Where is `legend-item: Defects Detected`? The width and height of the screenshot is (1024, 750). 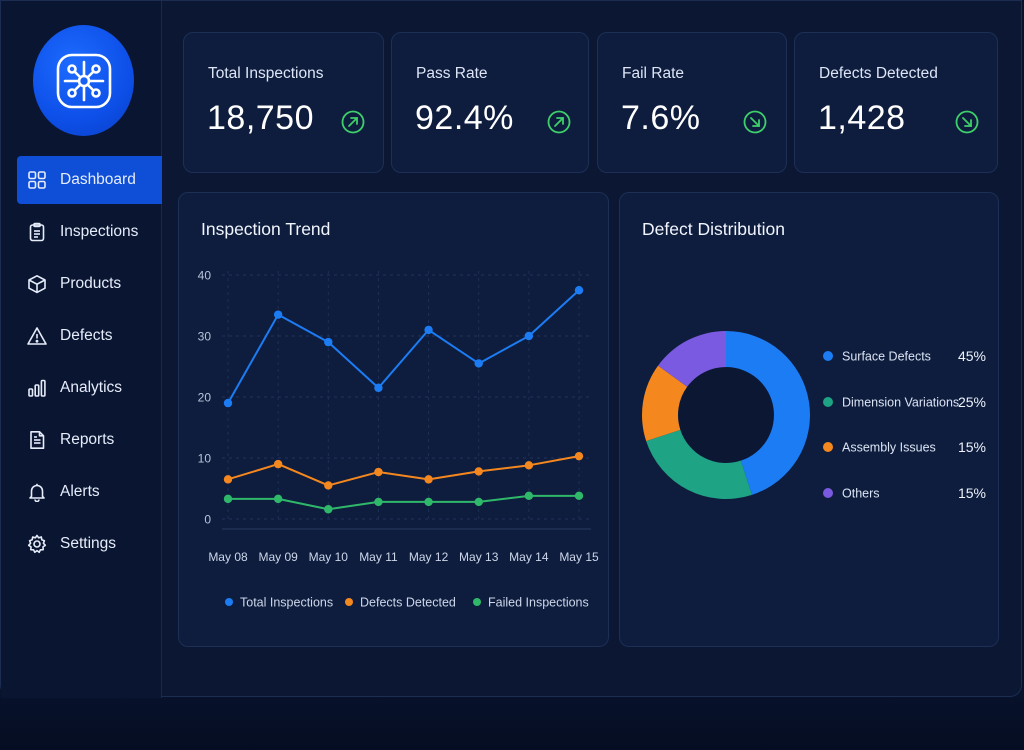 legend-item: Defects Detected is located at coordinates (400, 603).